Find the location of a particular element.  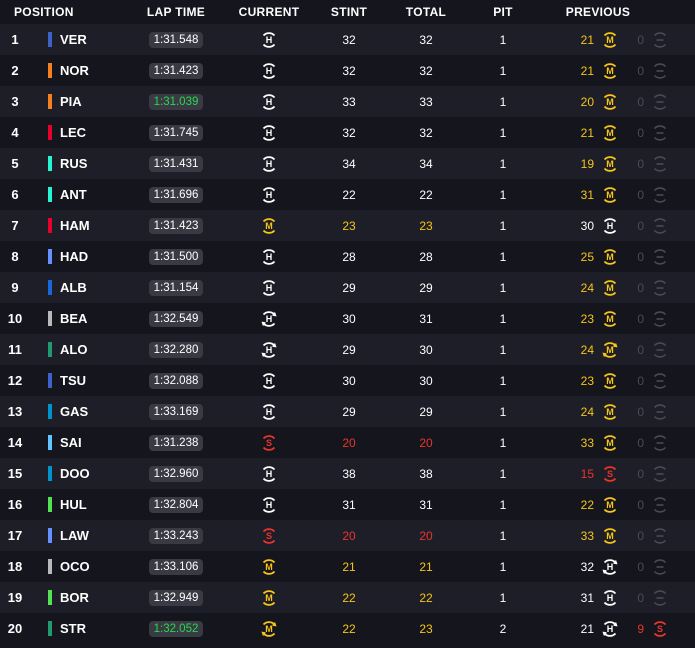

table-row: 5 RUS 1:31.431 H 34 34 1 19 M 0 is located at coordinates (347, 163).